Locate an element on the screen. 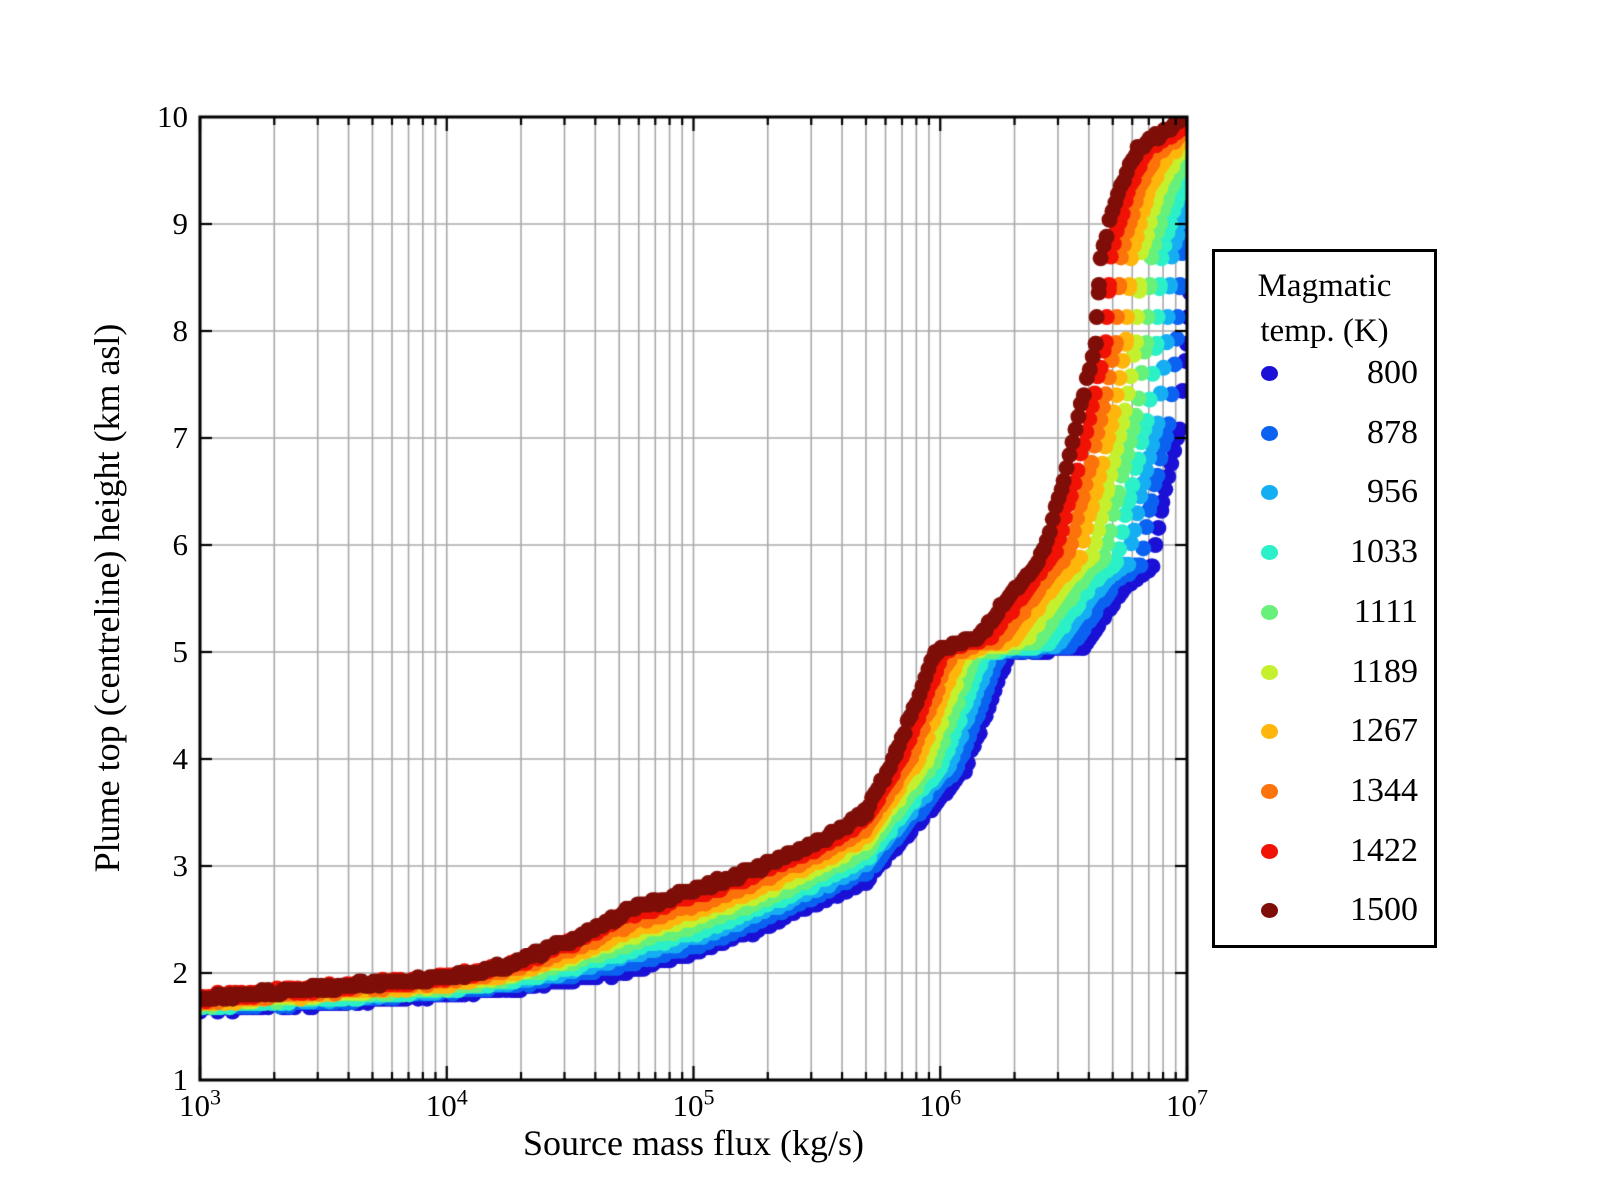 This screenshot has width=1600, height=1200. legend-entry-956: 956 is located at coordinates (1324, 492).